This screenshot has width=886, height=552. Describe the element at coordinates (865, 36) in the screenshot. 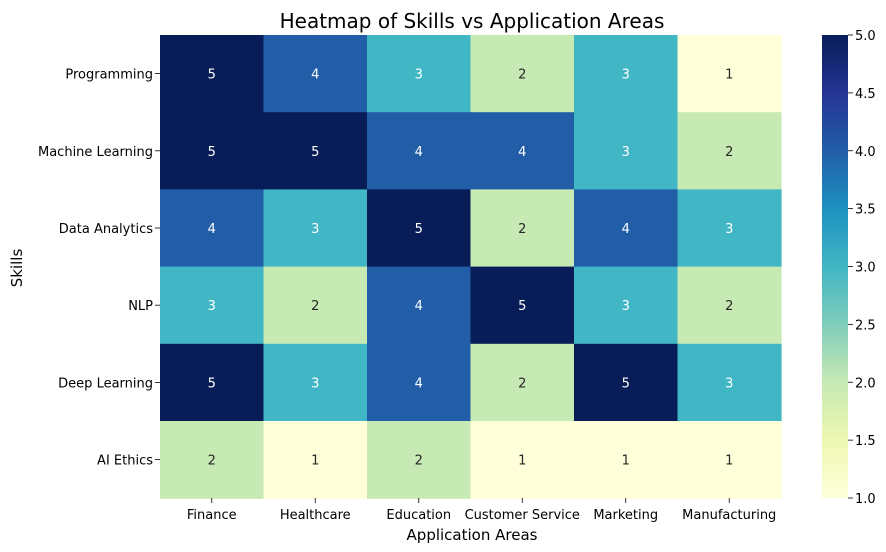

I see `colorbar-tick-label: 5.0` at that location.